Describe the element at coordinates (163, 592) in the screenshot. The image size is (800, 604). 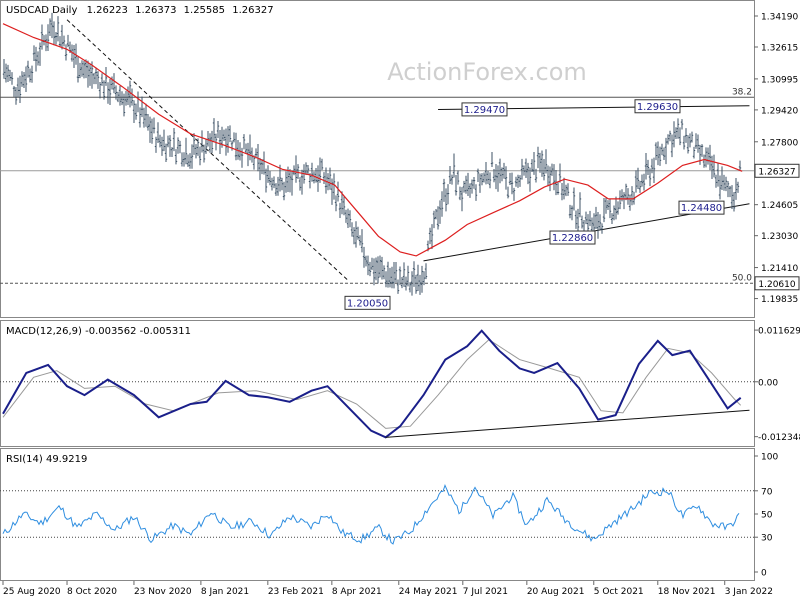
I see `x-tick-label: 23 Nov 2020` at that location.